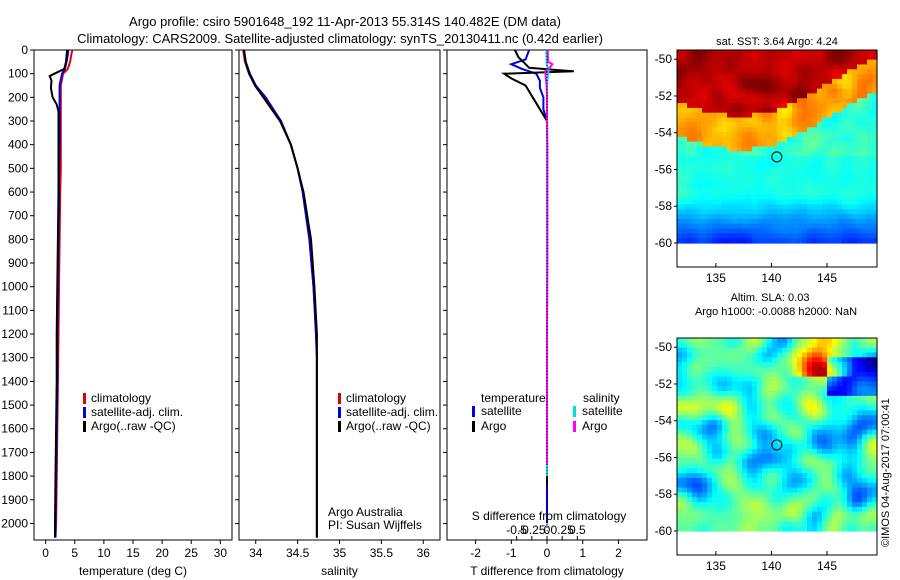  What do you see at coordinates (339, 412) in the screenshot?
I see `salinity-legend-swatch` at bounding box center [339, 412].